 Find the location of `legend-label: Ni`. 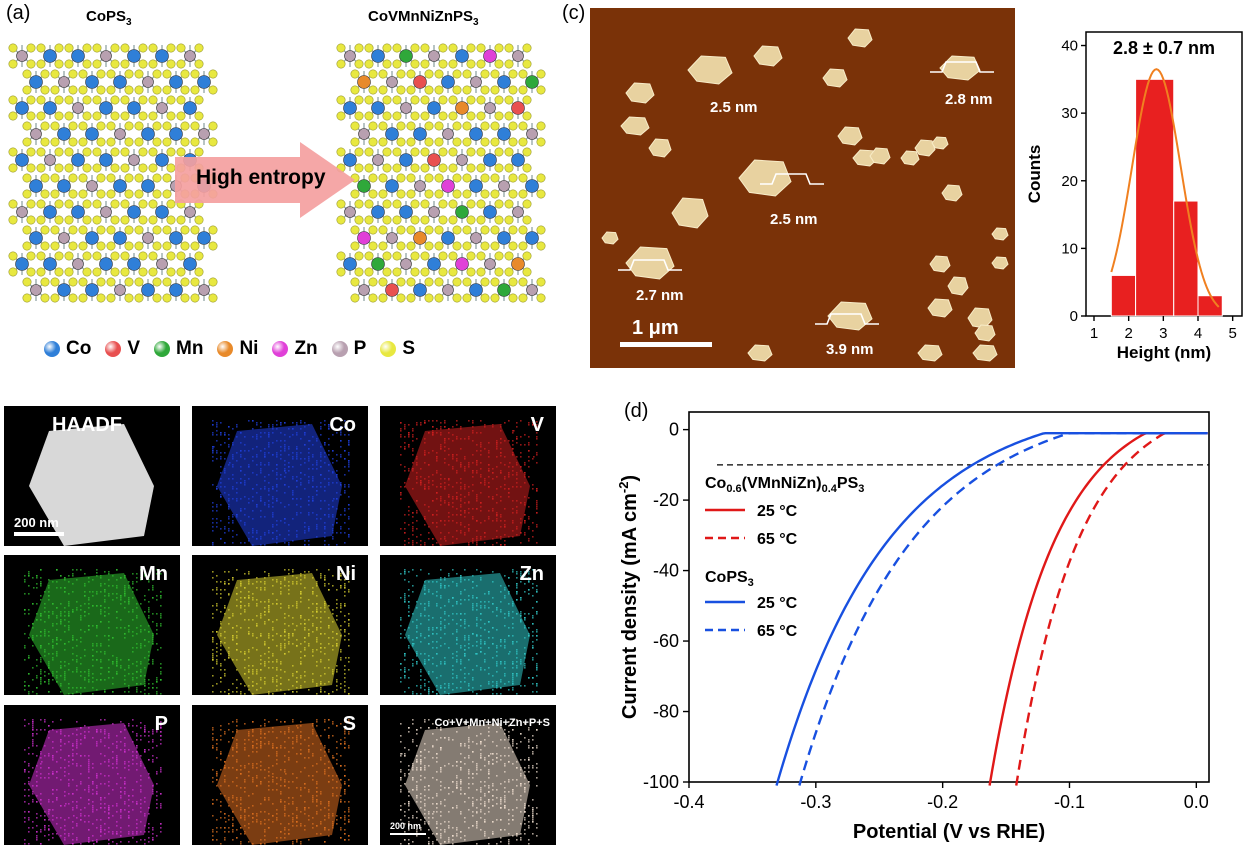

legend-label: Ni is located at coordinates (249, 348).